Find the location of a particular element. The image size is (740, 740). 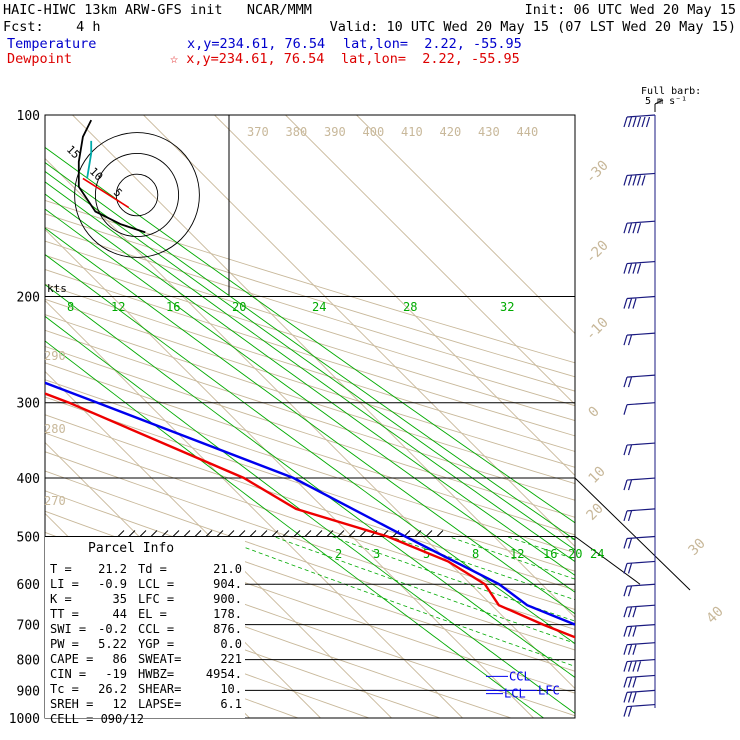

parcel-info-label: T = is located at coordinates (61, 569).